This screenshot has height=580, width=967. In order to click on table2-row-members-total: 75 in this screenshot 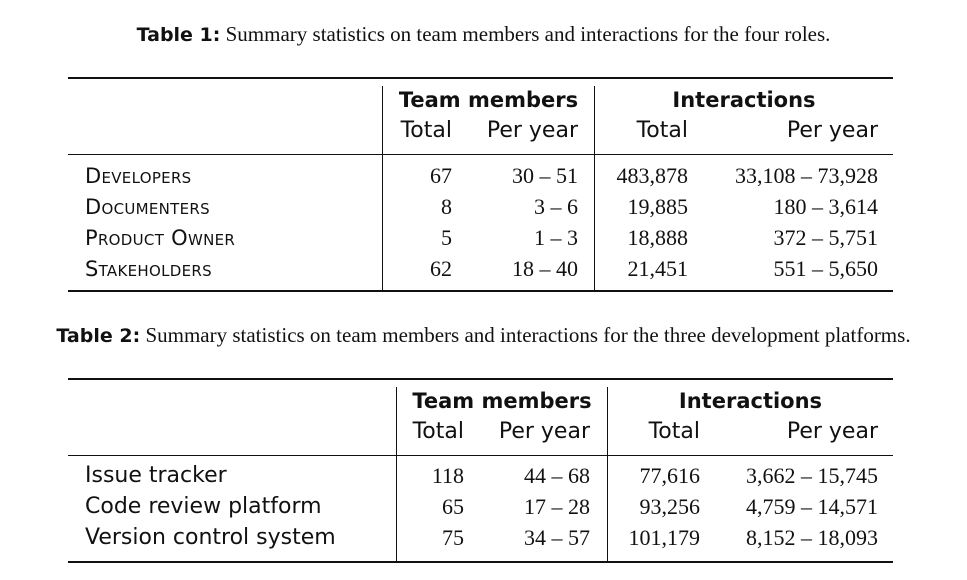, I will do `click(453, 537)`.